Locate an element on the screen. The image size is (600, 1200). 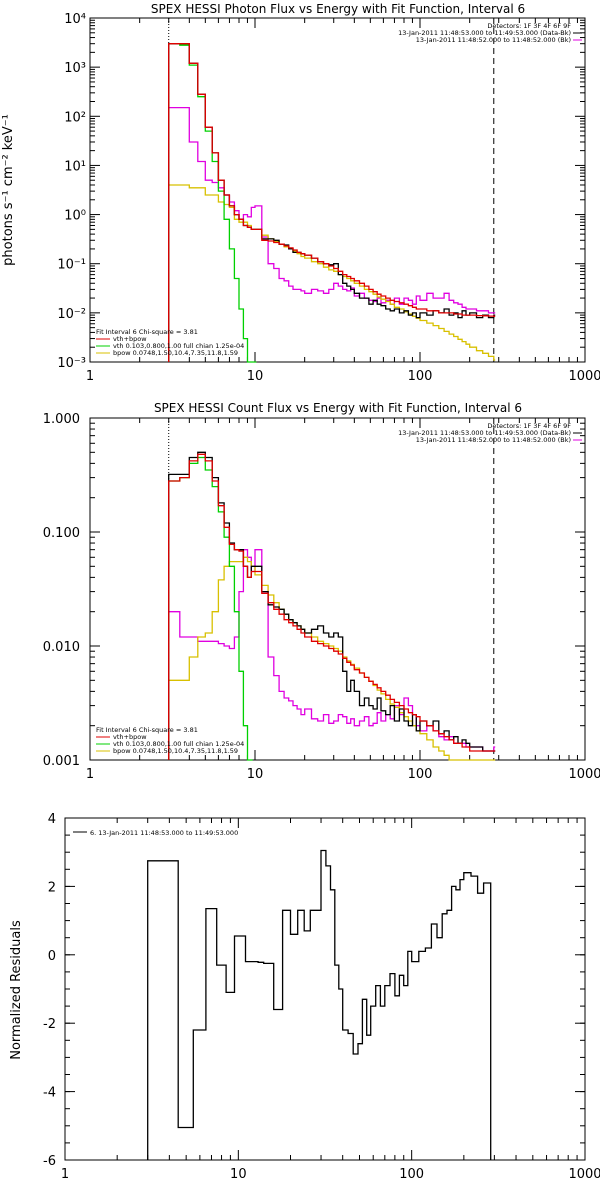
y-tick-label: 10⁻¹ is located at coordinates (71, 265).